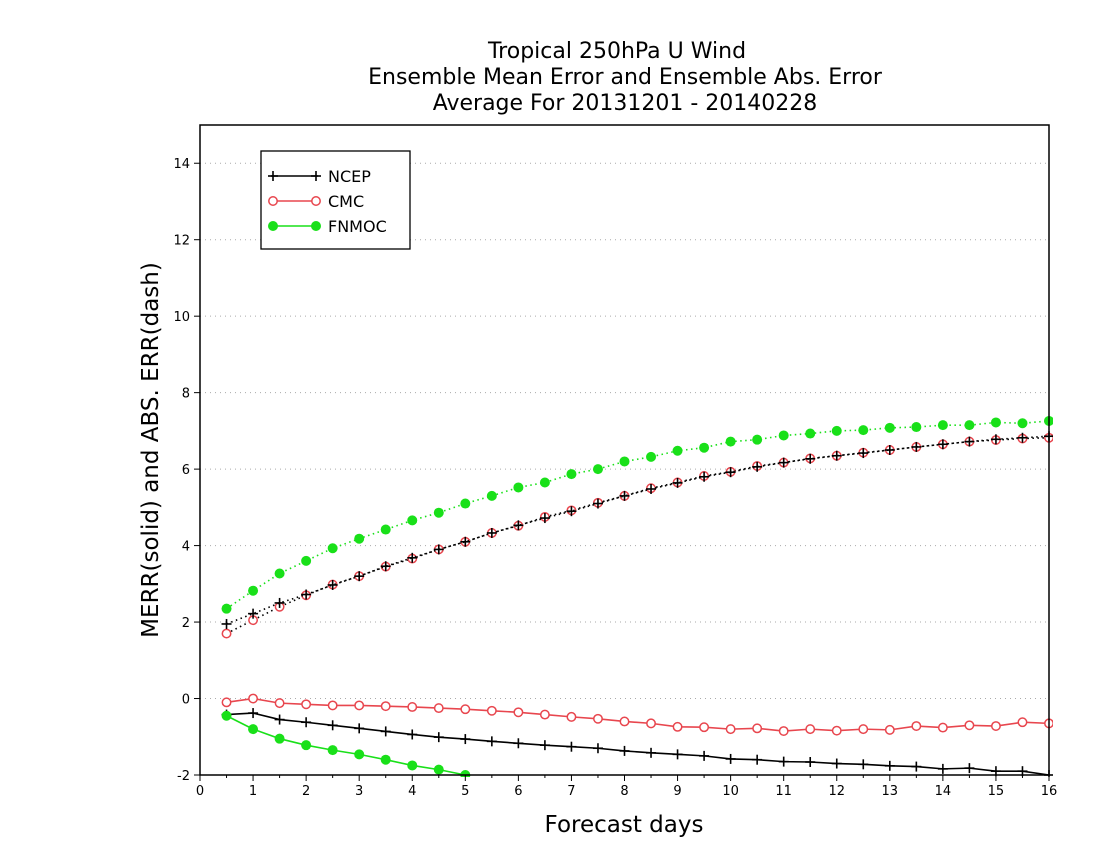 The height and width of the screenshot is (850, 1100). What do you see at coordinates (625, 103) in the screenshot?
I see `chart-title-line-3: Average For 20131201 - 20140228` at bounding box center [625, 103].